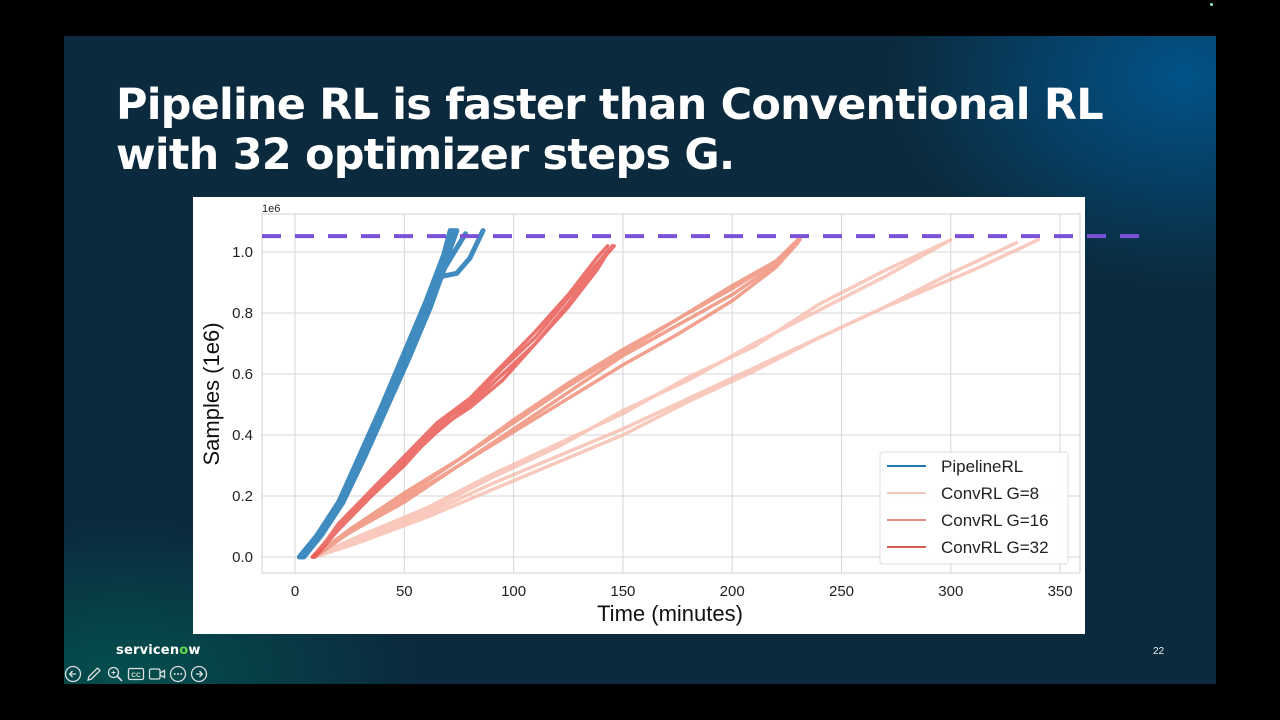 This screenshot has width=1280, height=720. I want to click on legend-box, so click(974, 508).